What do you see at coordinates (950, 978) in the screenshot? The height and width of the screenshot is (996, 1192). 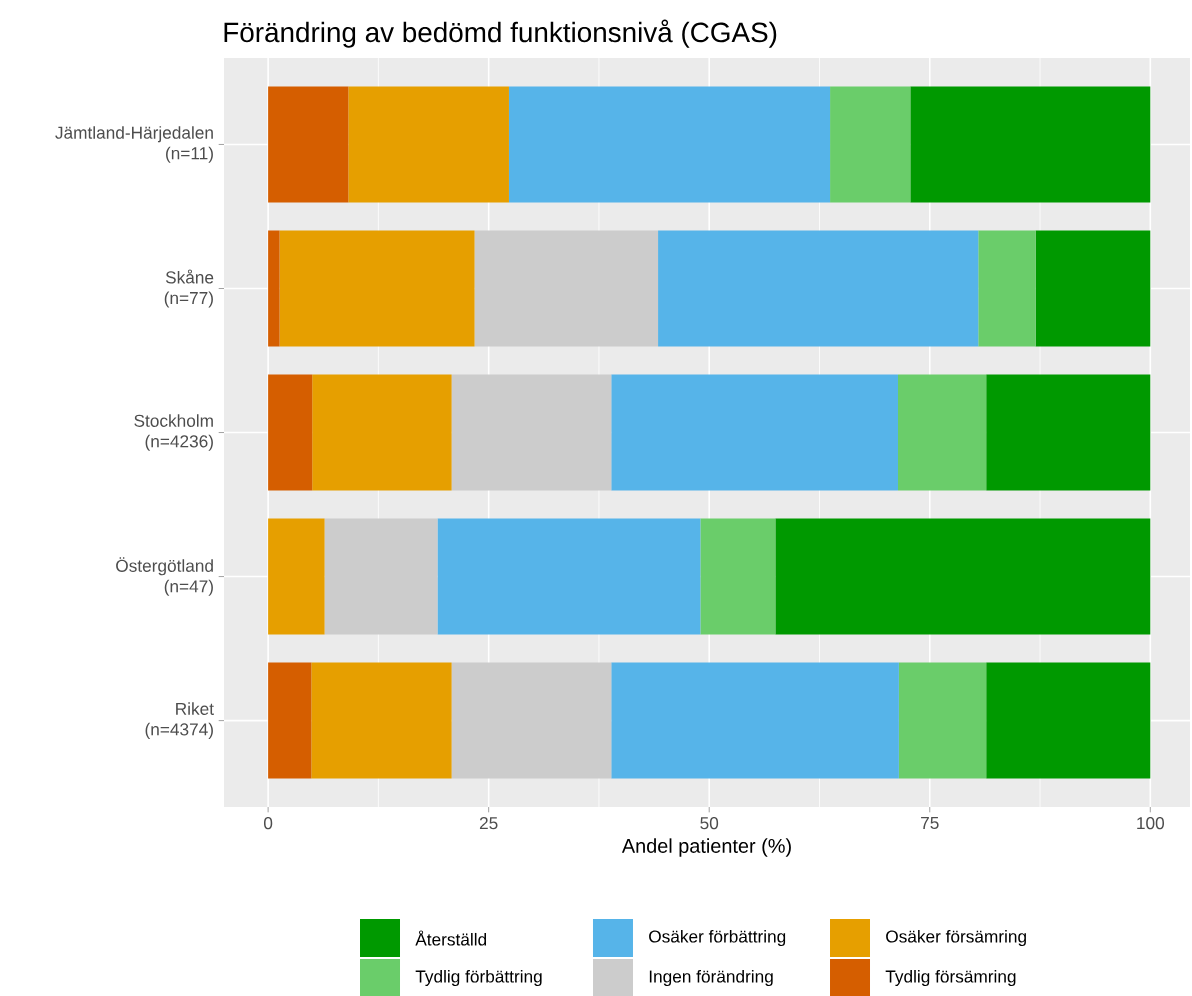 I see `legend-label: Tydlig försämring` at bounding box center [950, 978].